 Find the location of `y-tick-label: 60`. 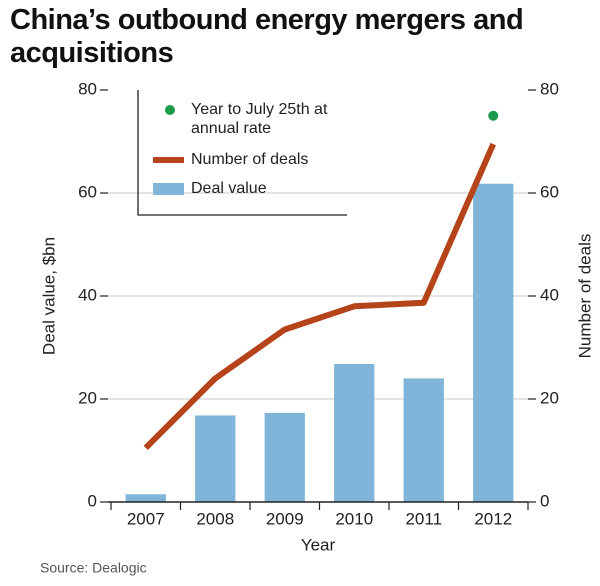

y-tick-label: 60 is located at coordinates (87, 191).